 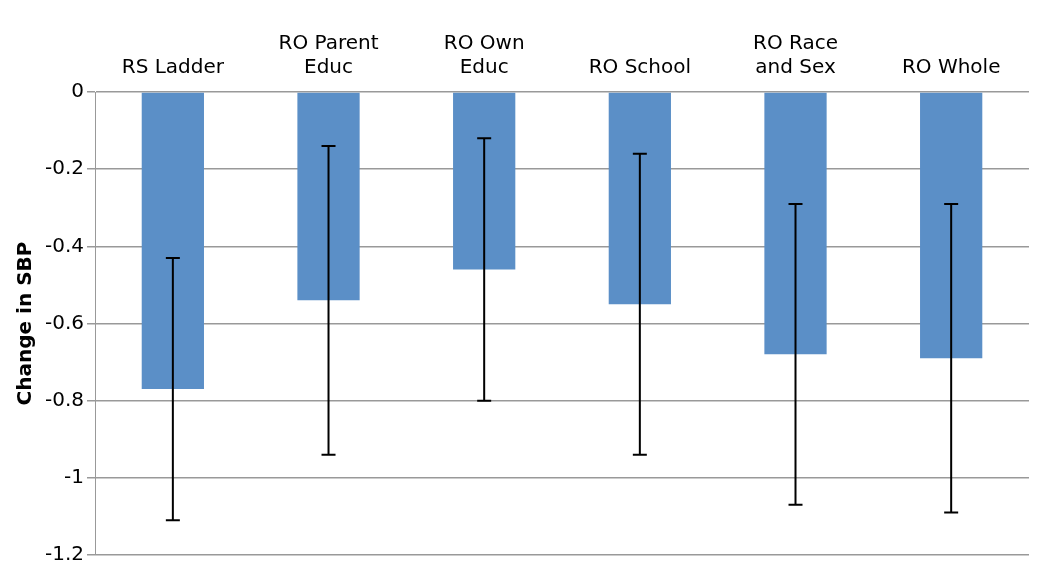 What do you see at coordinates (951, 66) in the screenshot?
I see `x-tick-label: RO Whole` at bounding box center [951, 66].